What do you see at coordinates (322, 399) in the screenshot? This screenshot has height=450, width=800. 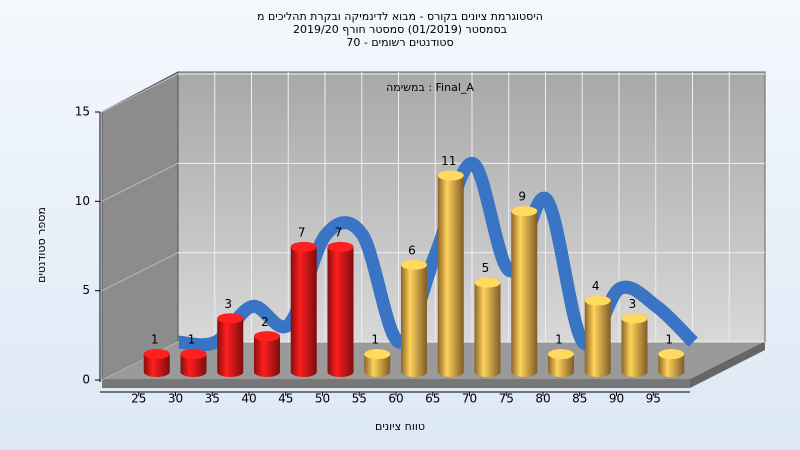 I see `x-tick-label: 50` at bounding box center [322, 399].